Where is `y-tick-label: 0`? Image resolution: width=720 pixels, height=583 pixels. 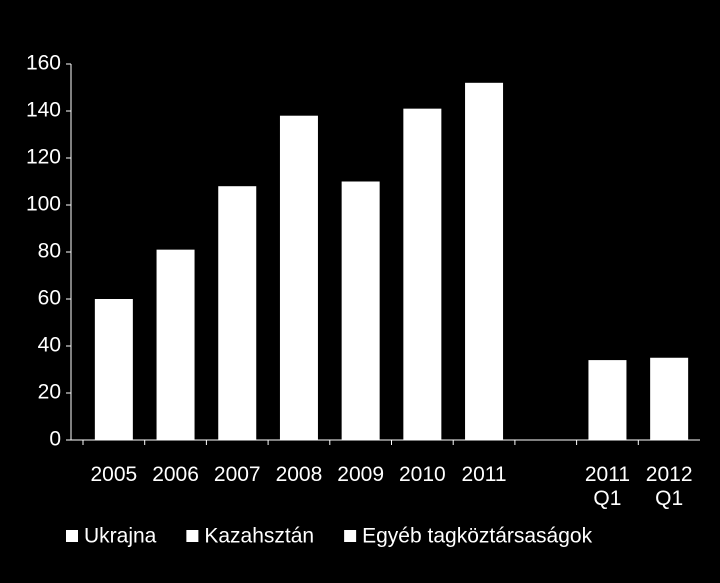 y-tick-label: 0 is located at coordinates (55, 439).